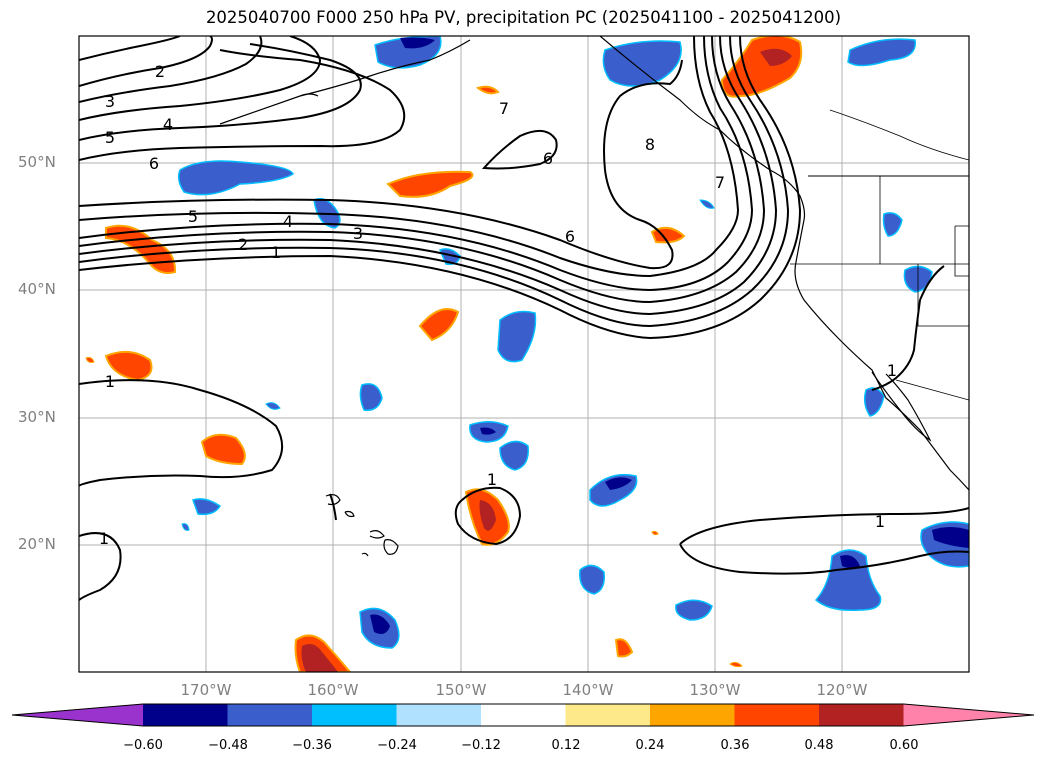  Describe the element at coordinates (110, 101) in the screenshot. I see `contour-label-3: 3` at that location.